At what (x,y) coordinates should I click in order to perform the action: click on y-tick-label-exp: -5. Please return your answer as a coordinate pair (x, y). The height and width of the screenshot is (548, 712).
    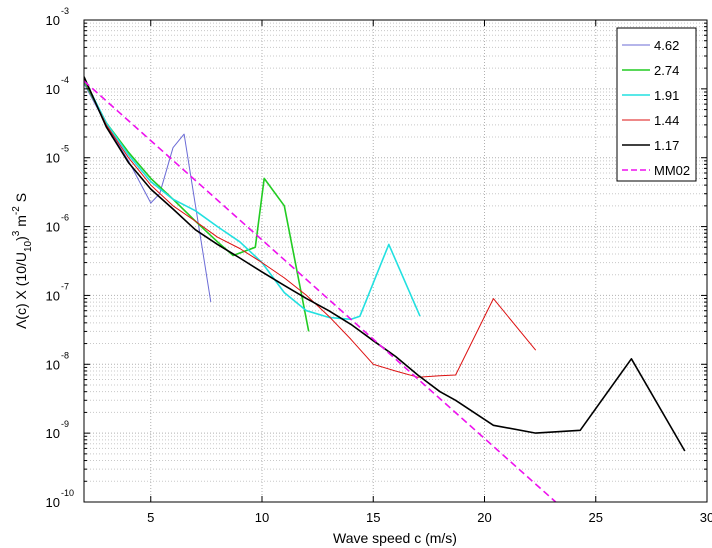
    Looking at the image, I should click on (65, 149).